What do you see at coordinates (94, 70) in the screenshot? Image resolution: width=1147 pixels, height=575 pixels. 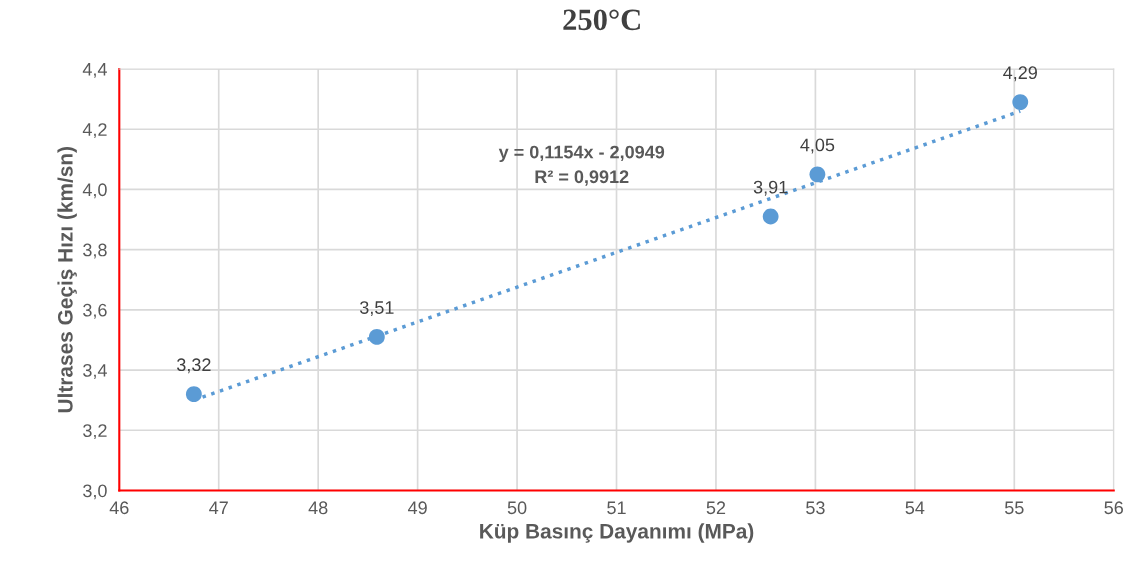 I see `y-tick-label: 4,4` at bounding box center [94, 70].